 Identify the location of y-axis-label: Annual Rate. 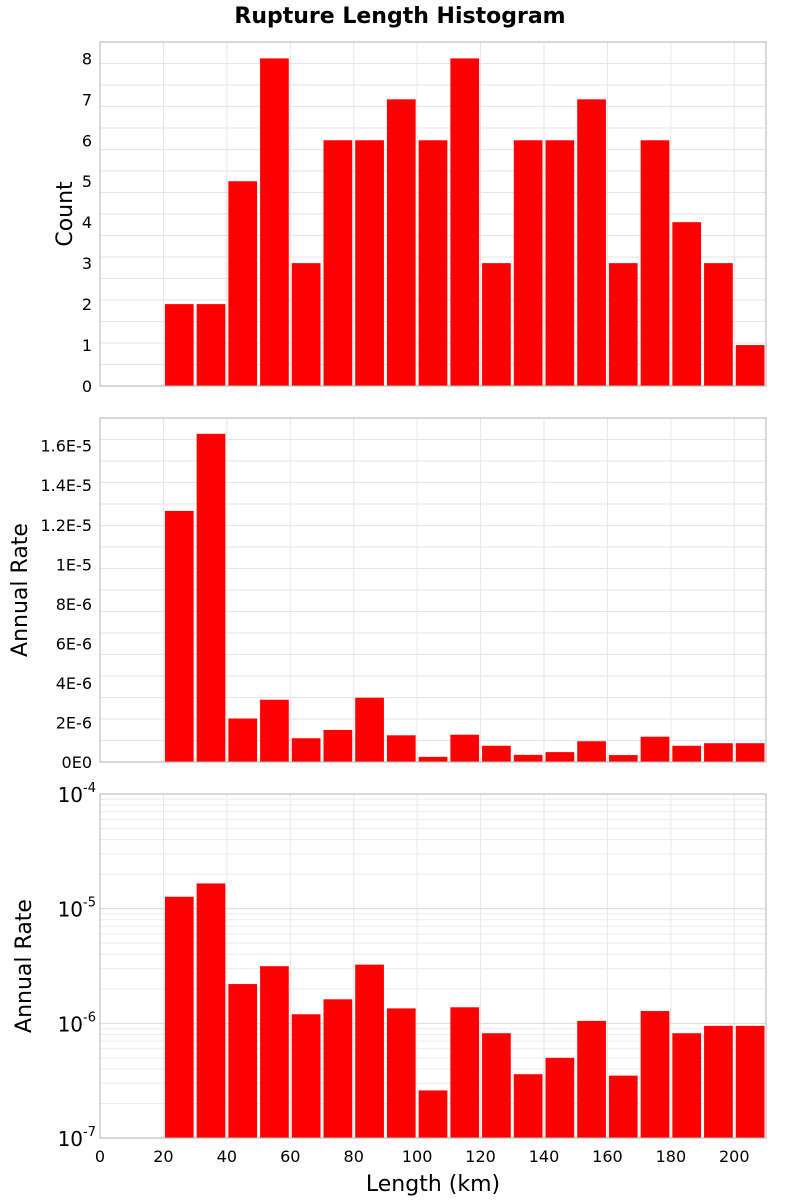
(24, 966).